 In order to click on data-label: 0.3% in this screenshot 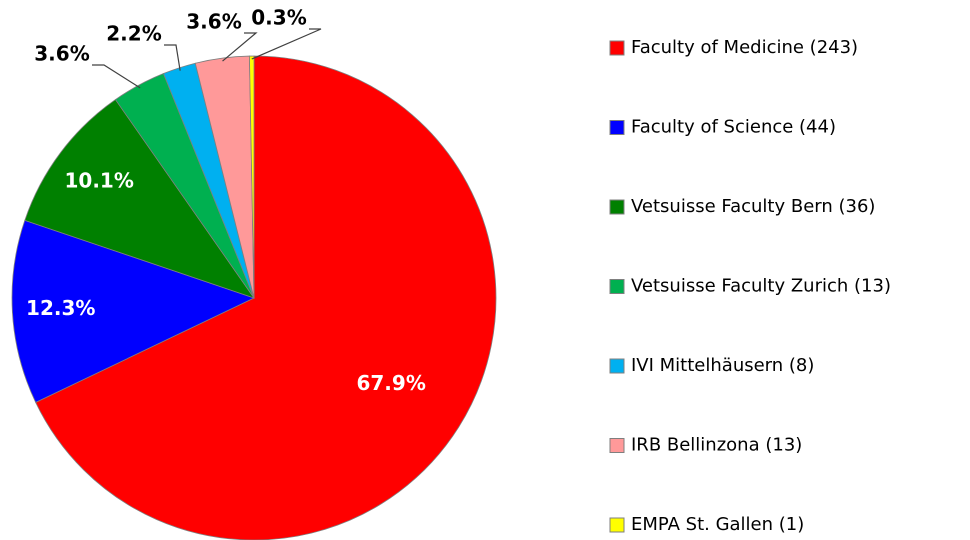, I will do `click(278, 18)`.